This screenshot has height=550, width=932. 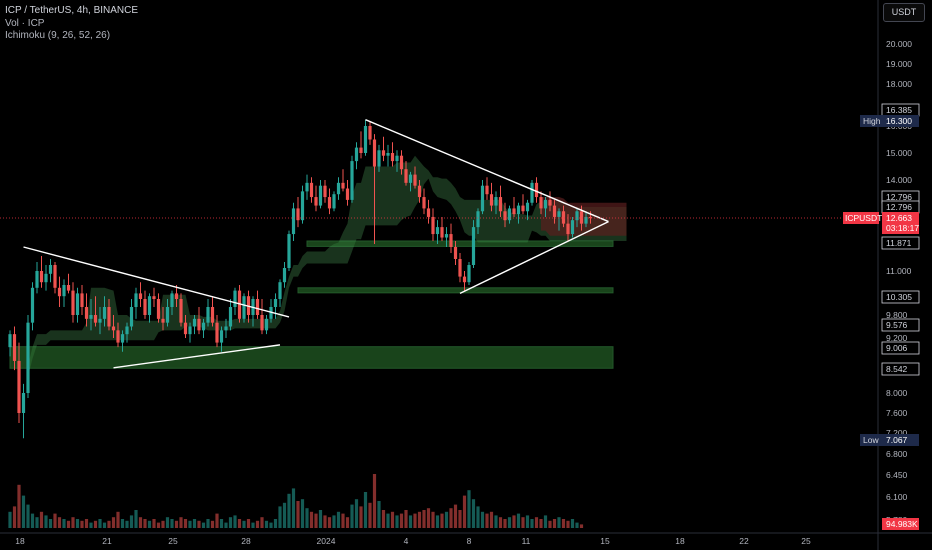 What do you see at coordinates (469, 541) in the screenshot?
I see `time-tick-label: 8` at bounding box center [469, 541].